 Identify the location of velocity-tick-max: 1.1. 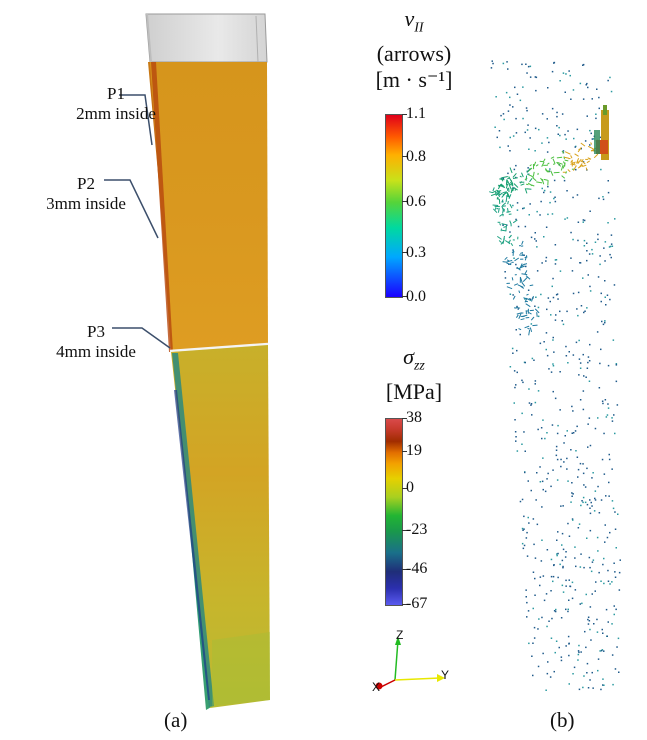
(416, 113).